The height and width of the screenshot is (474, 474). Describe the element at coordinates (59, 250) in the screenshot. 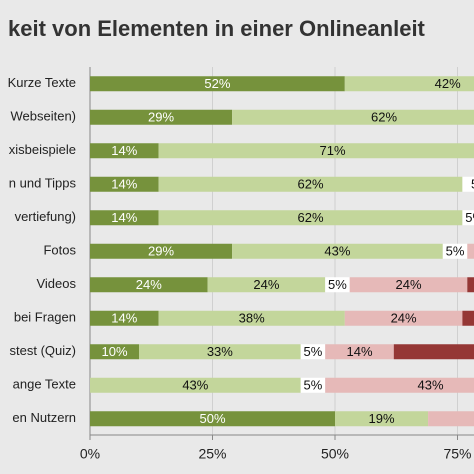

I see `y-tick-label: Fotos` at that location.